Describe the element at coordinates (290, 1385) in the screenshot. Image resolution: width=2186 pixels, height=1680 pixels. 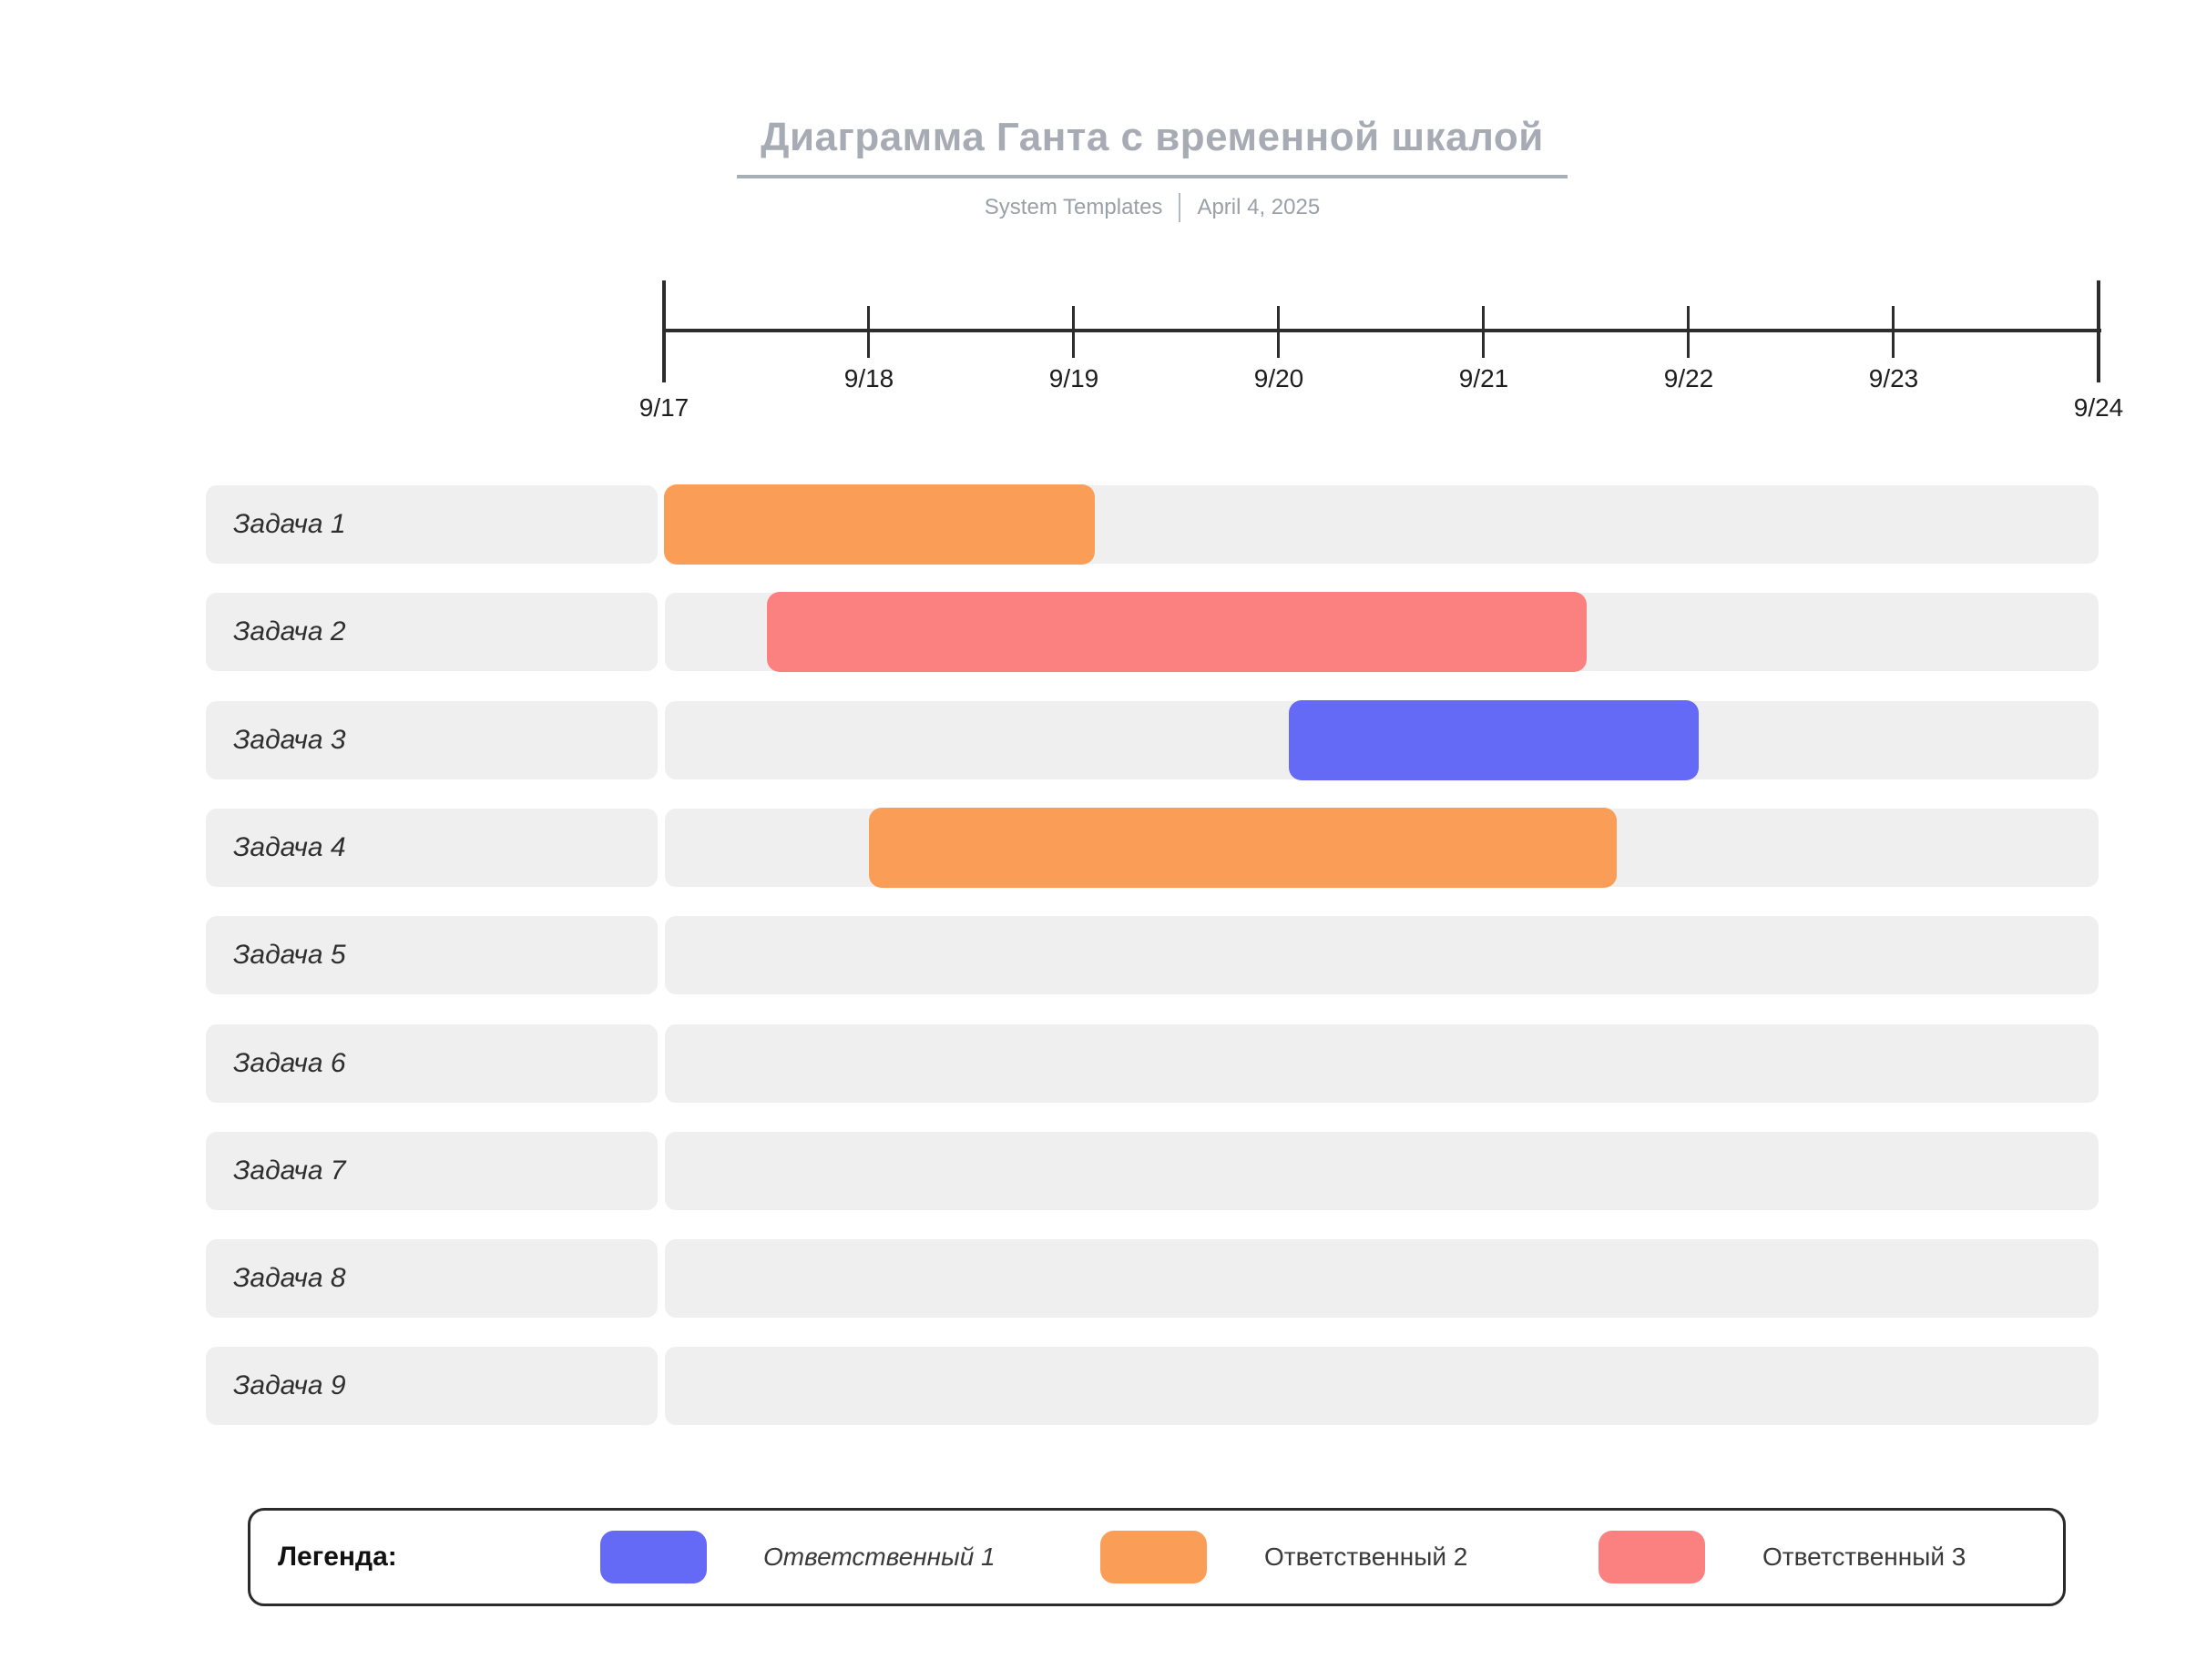
I see `task-label: Задача 9` at that location.